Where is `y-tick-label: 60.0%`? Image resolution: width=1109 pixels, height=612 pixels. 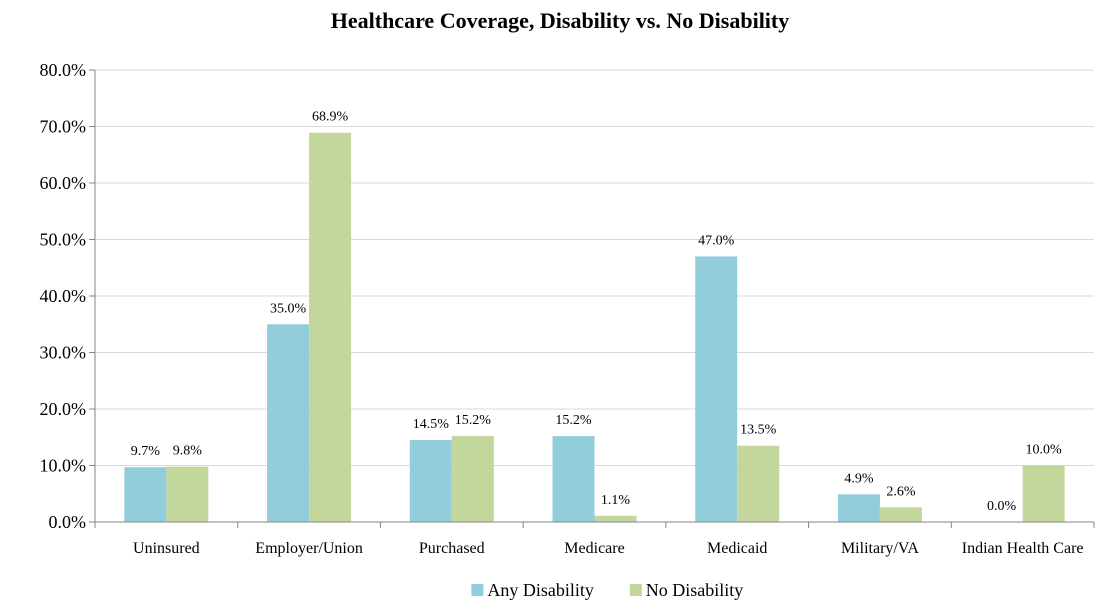 y-tick-label: 60.0% is located at coordinates (63, 183).